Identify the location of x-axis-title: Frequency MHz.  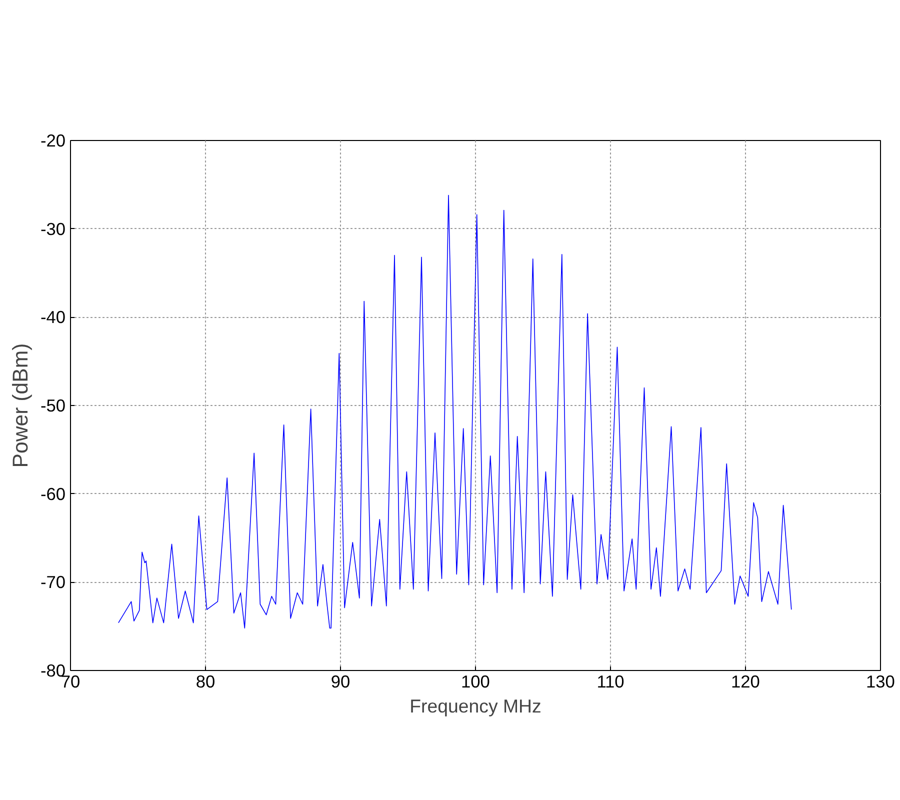
(476, 706).